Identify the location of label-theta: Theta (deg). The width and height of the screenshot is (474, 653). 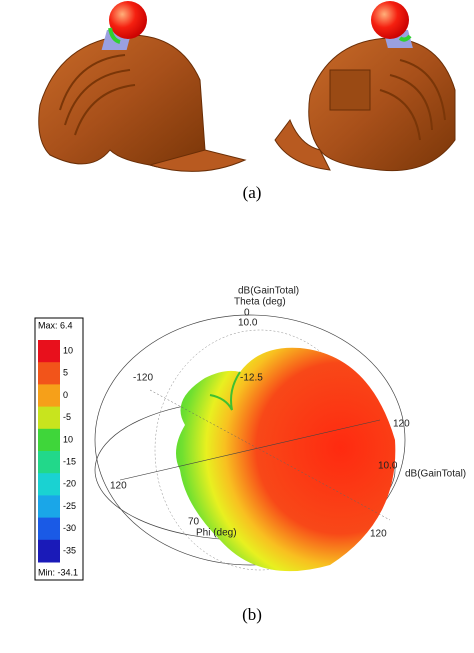
(260, 302).